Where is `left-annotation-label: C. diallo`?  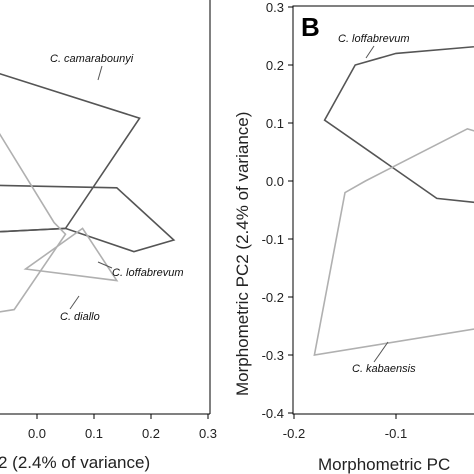 left-annotation-label: C. diallo is located at coordinates (80, 317).